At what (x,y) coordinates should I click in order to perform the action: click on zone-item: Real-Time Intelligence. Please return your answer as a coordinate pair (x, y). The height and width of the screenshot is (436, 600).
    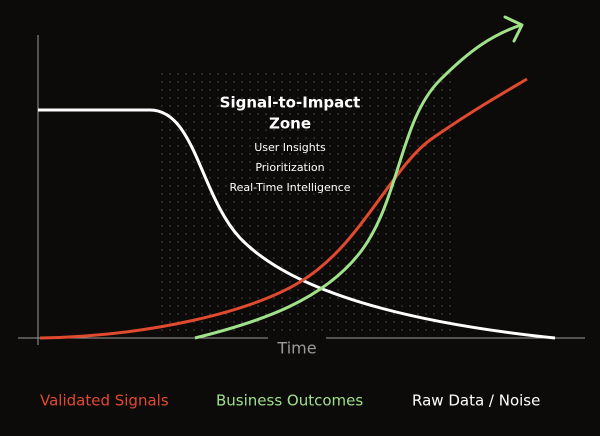
    Looking at the image, I should click on (289, 187).